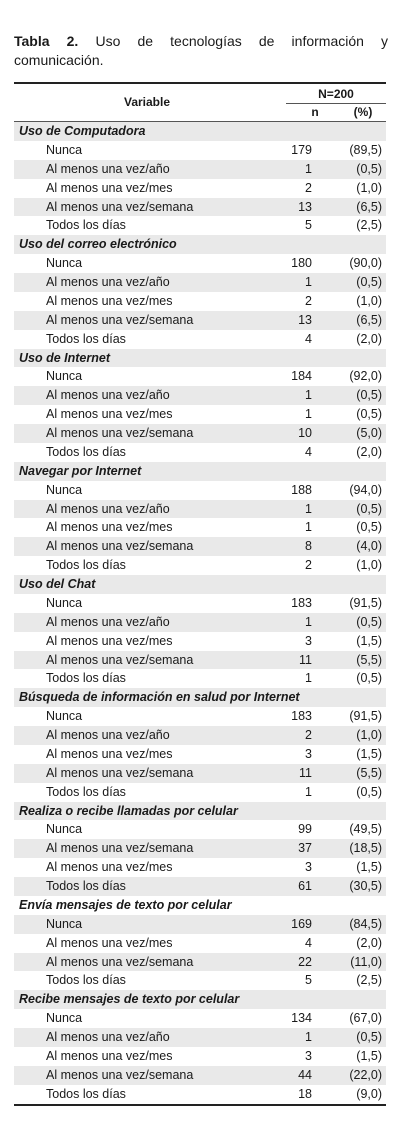 This screenshot has width=404, height=1129. What do you see at coordinates (200, 924) in the screenshot?
I see `table-row: Nunca 169 (84,5)` at bounding box center [200, 924].